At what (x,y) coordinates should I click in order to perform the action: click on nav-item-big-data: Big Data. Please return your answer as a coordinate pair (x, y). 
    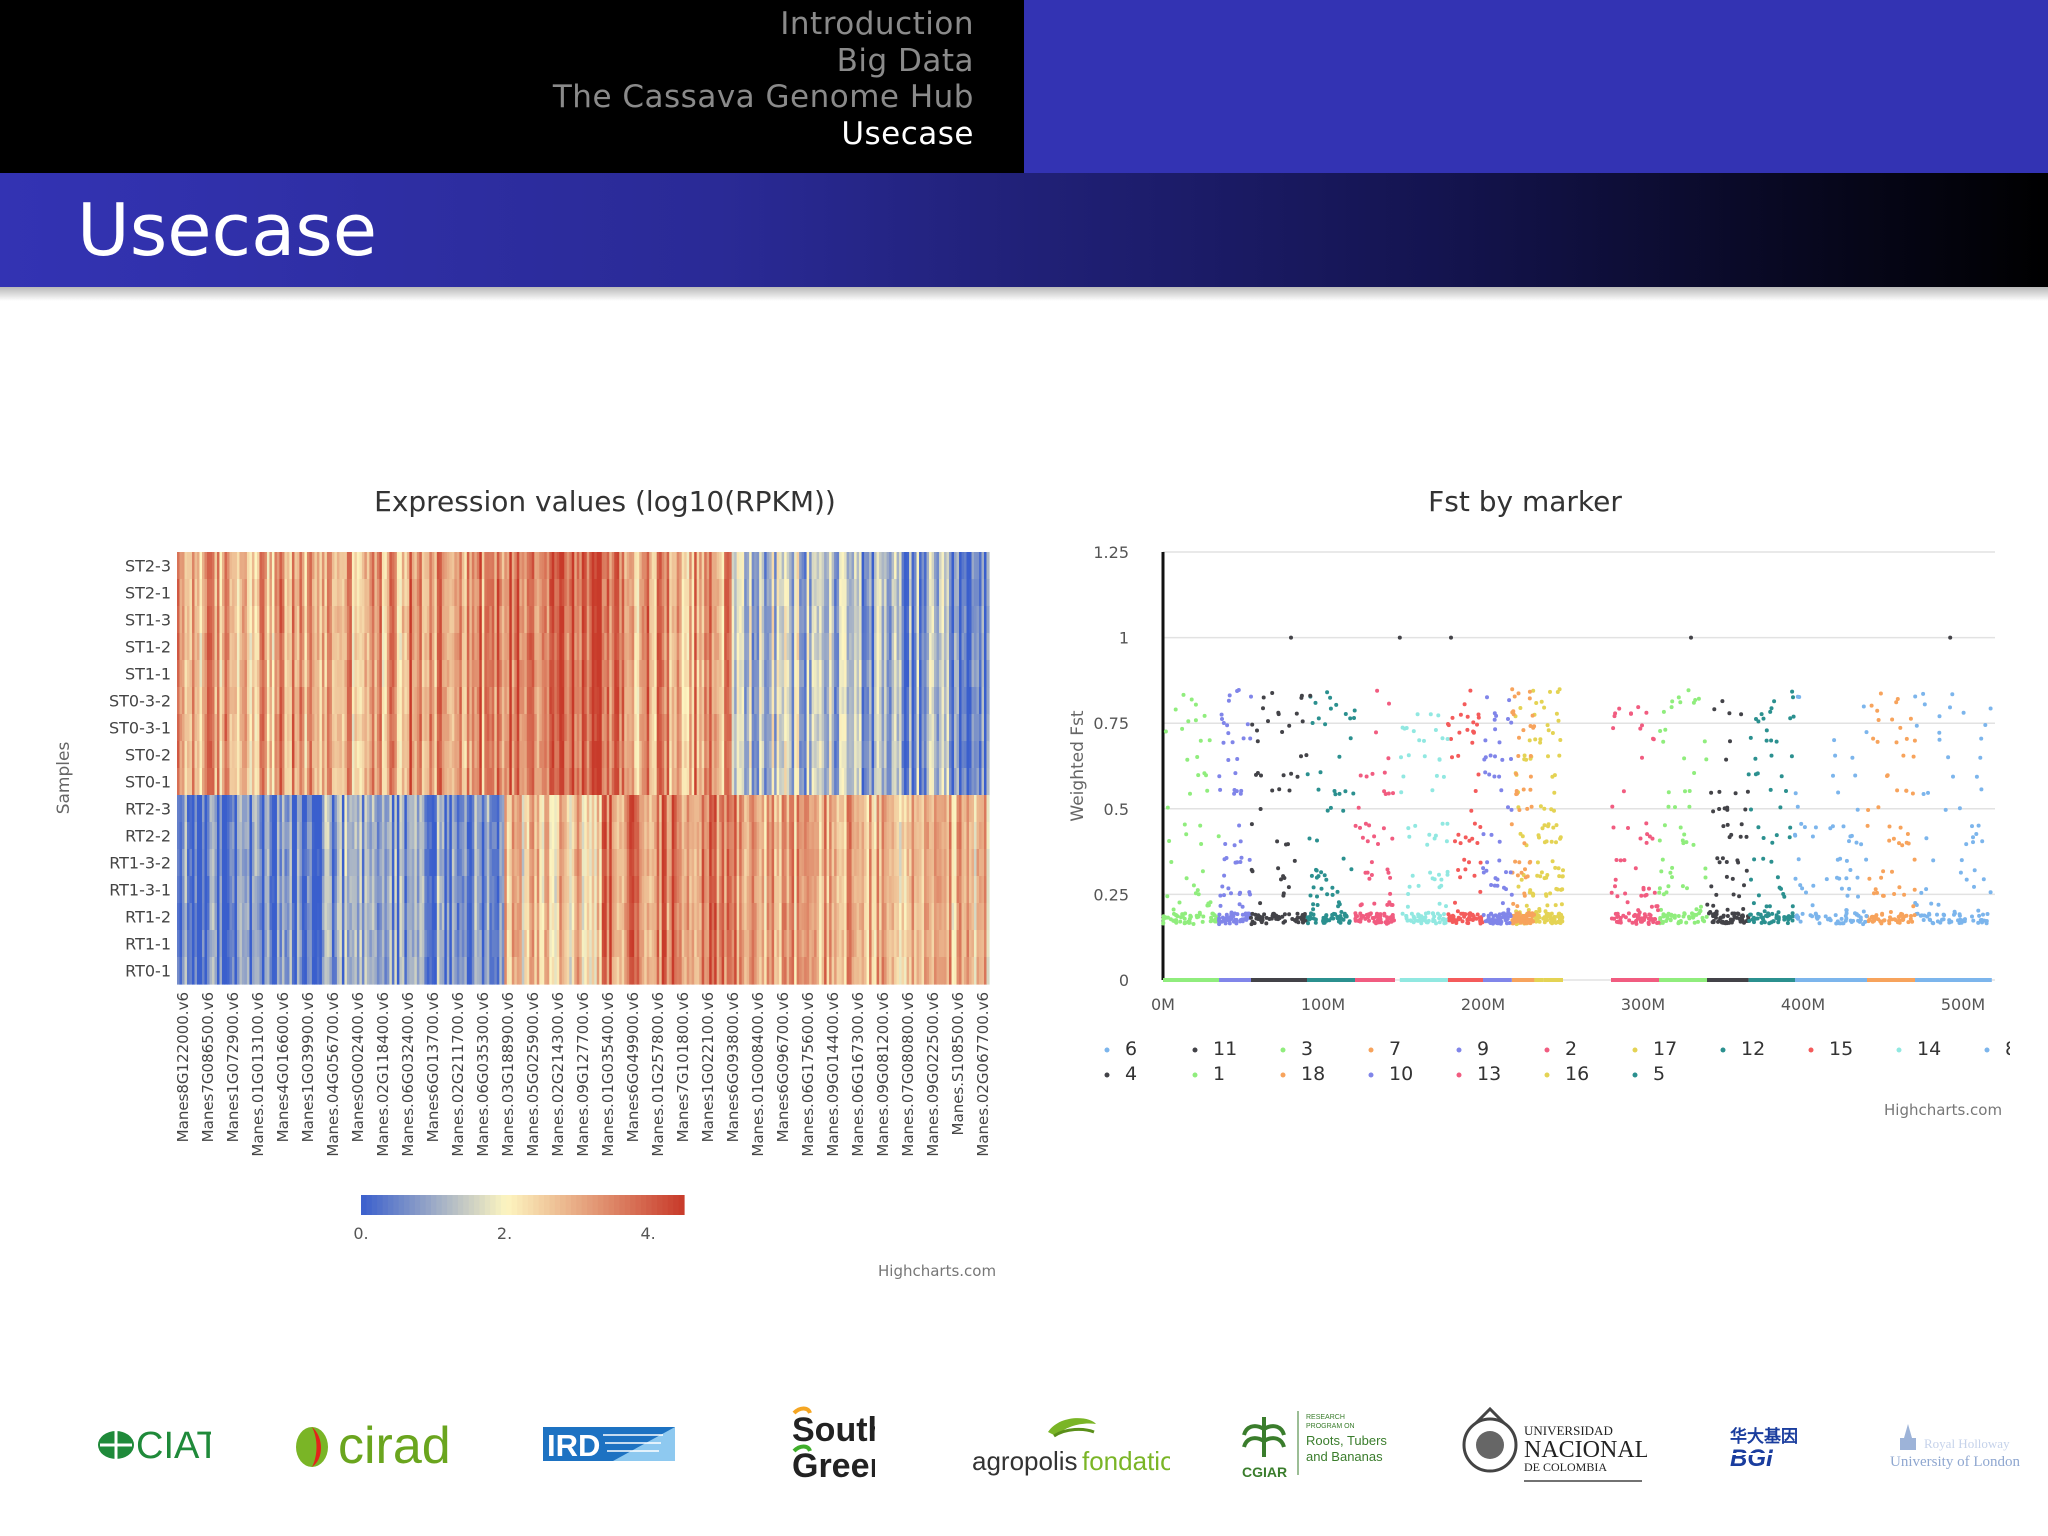
    Looking at the image, I should click on (905, 60).